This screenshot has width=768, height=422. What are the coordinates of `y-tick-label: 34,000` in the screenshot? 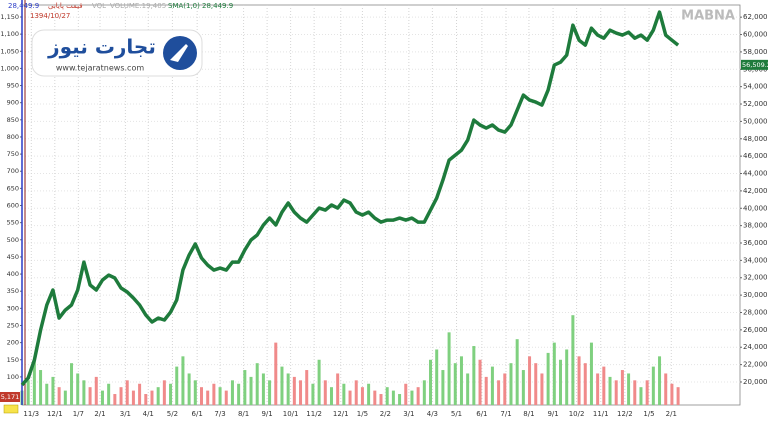 It's located at (755, 260).